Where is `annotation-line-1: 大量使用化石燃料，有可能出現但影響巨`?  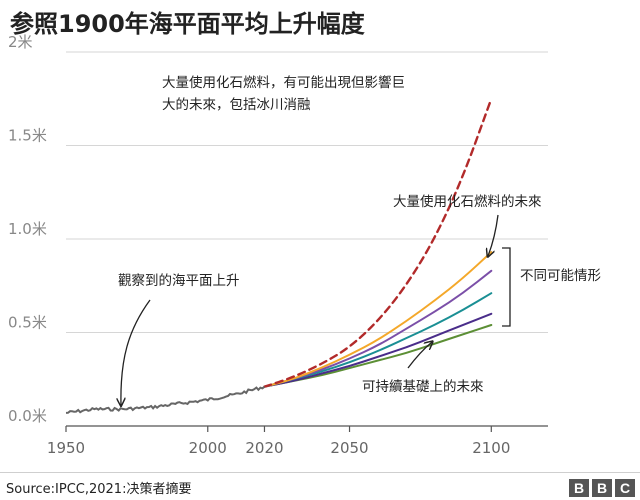 annotation-line-1: 大量使用化石燃料，有可能出現但影響巨 is located at coordinates (283, 83).